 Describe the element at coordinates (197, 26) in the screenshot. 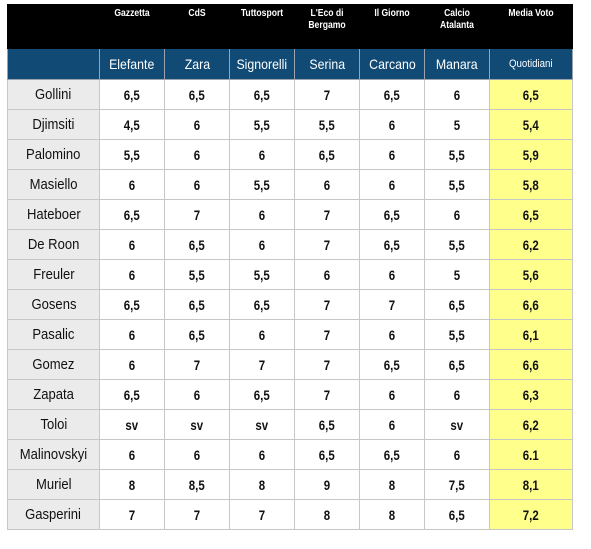

I see `publication-header: CdS` at that location.